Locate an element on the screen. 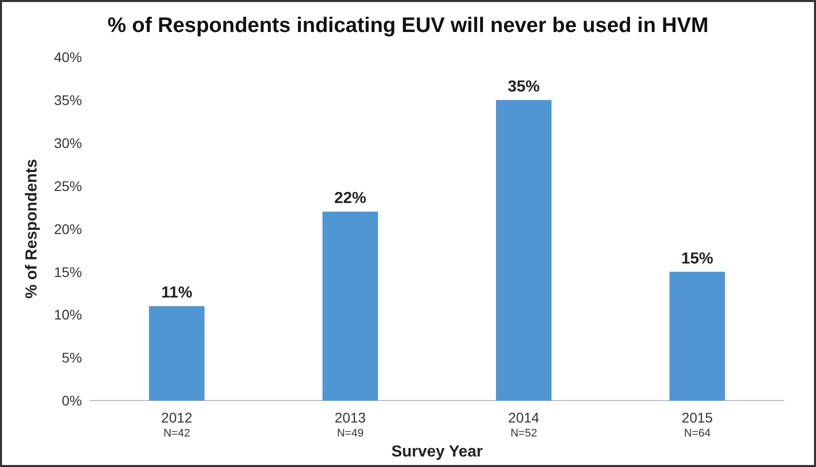  data-label: 35% is located at coordinates (524, 87).